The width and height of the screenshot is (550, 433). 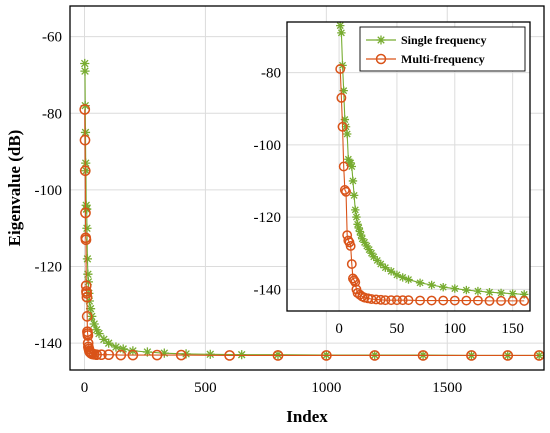 I want to click on x-tick-label: 1000, so click(x=326, y=388).